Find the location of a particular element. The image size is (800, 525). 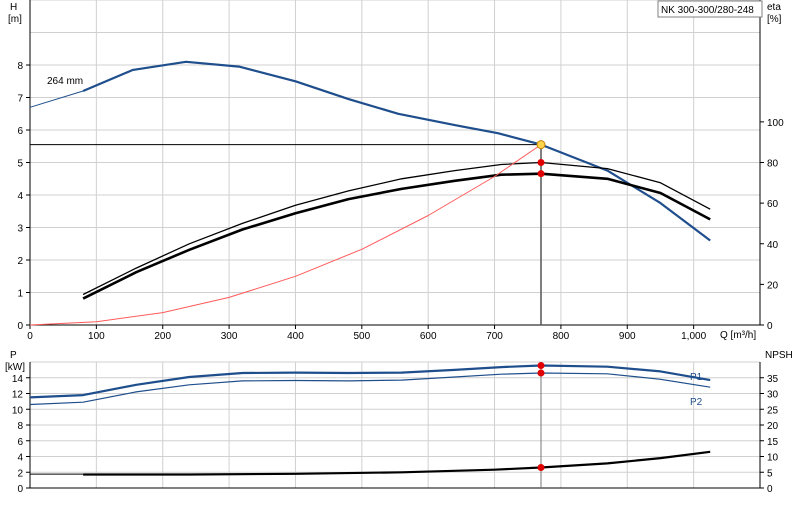

x-tick-label: 100 is located at coordinates (96, 336).